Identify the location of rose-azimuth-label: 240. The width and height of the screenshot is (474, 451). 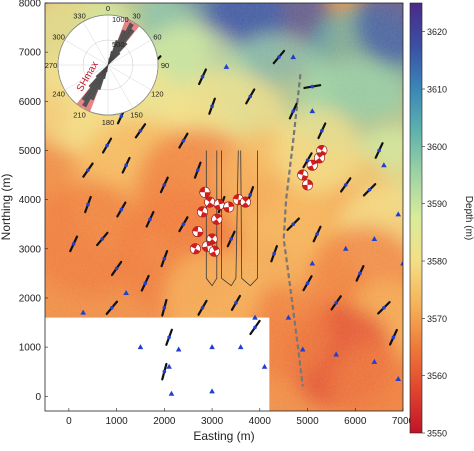
(58, 94).